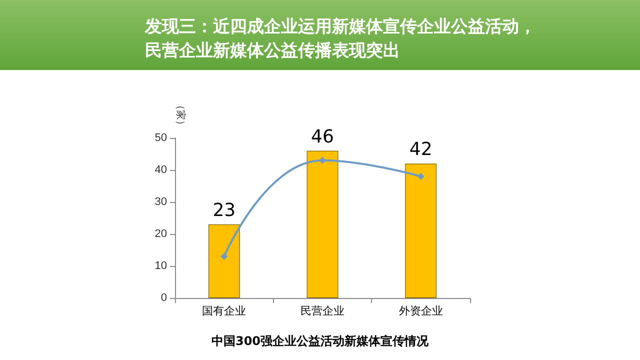 This screenshot has height=360, width=640. Describe the element at coordinates (340, 39) in the screenshot. I see `chart-title: 发现三：近四成企业运用新媒体宣传企业公益活动，民营企业新媒体公益传播表现突出` at that location.